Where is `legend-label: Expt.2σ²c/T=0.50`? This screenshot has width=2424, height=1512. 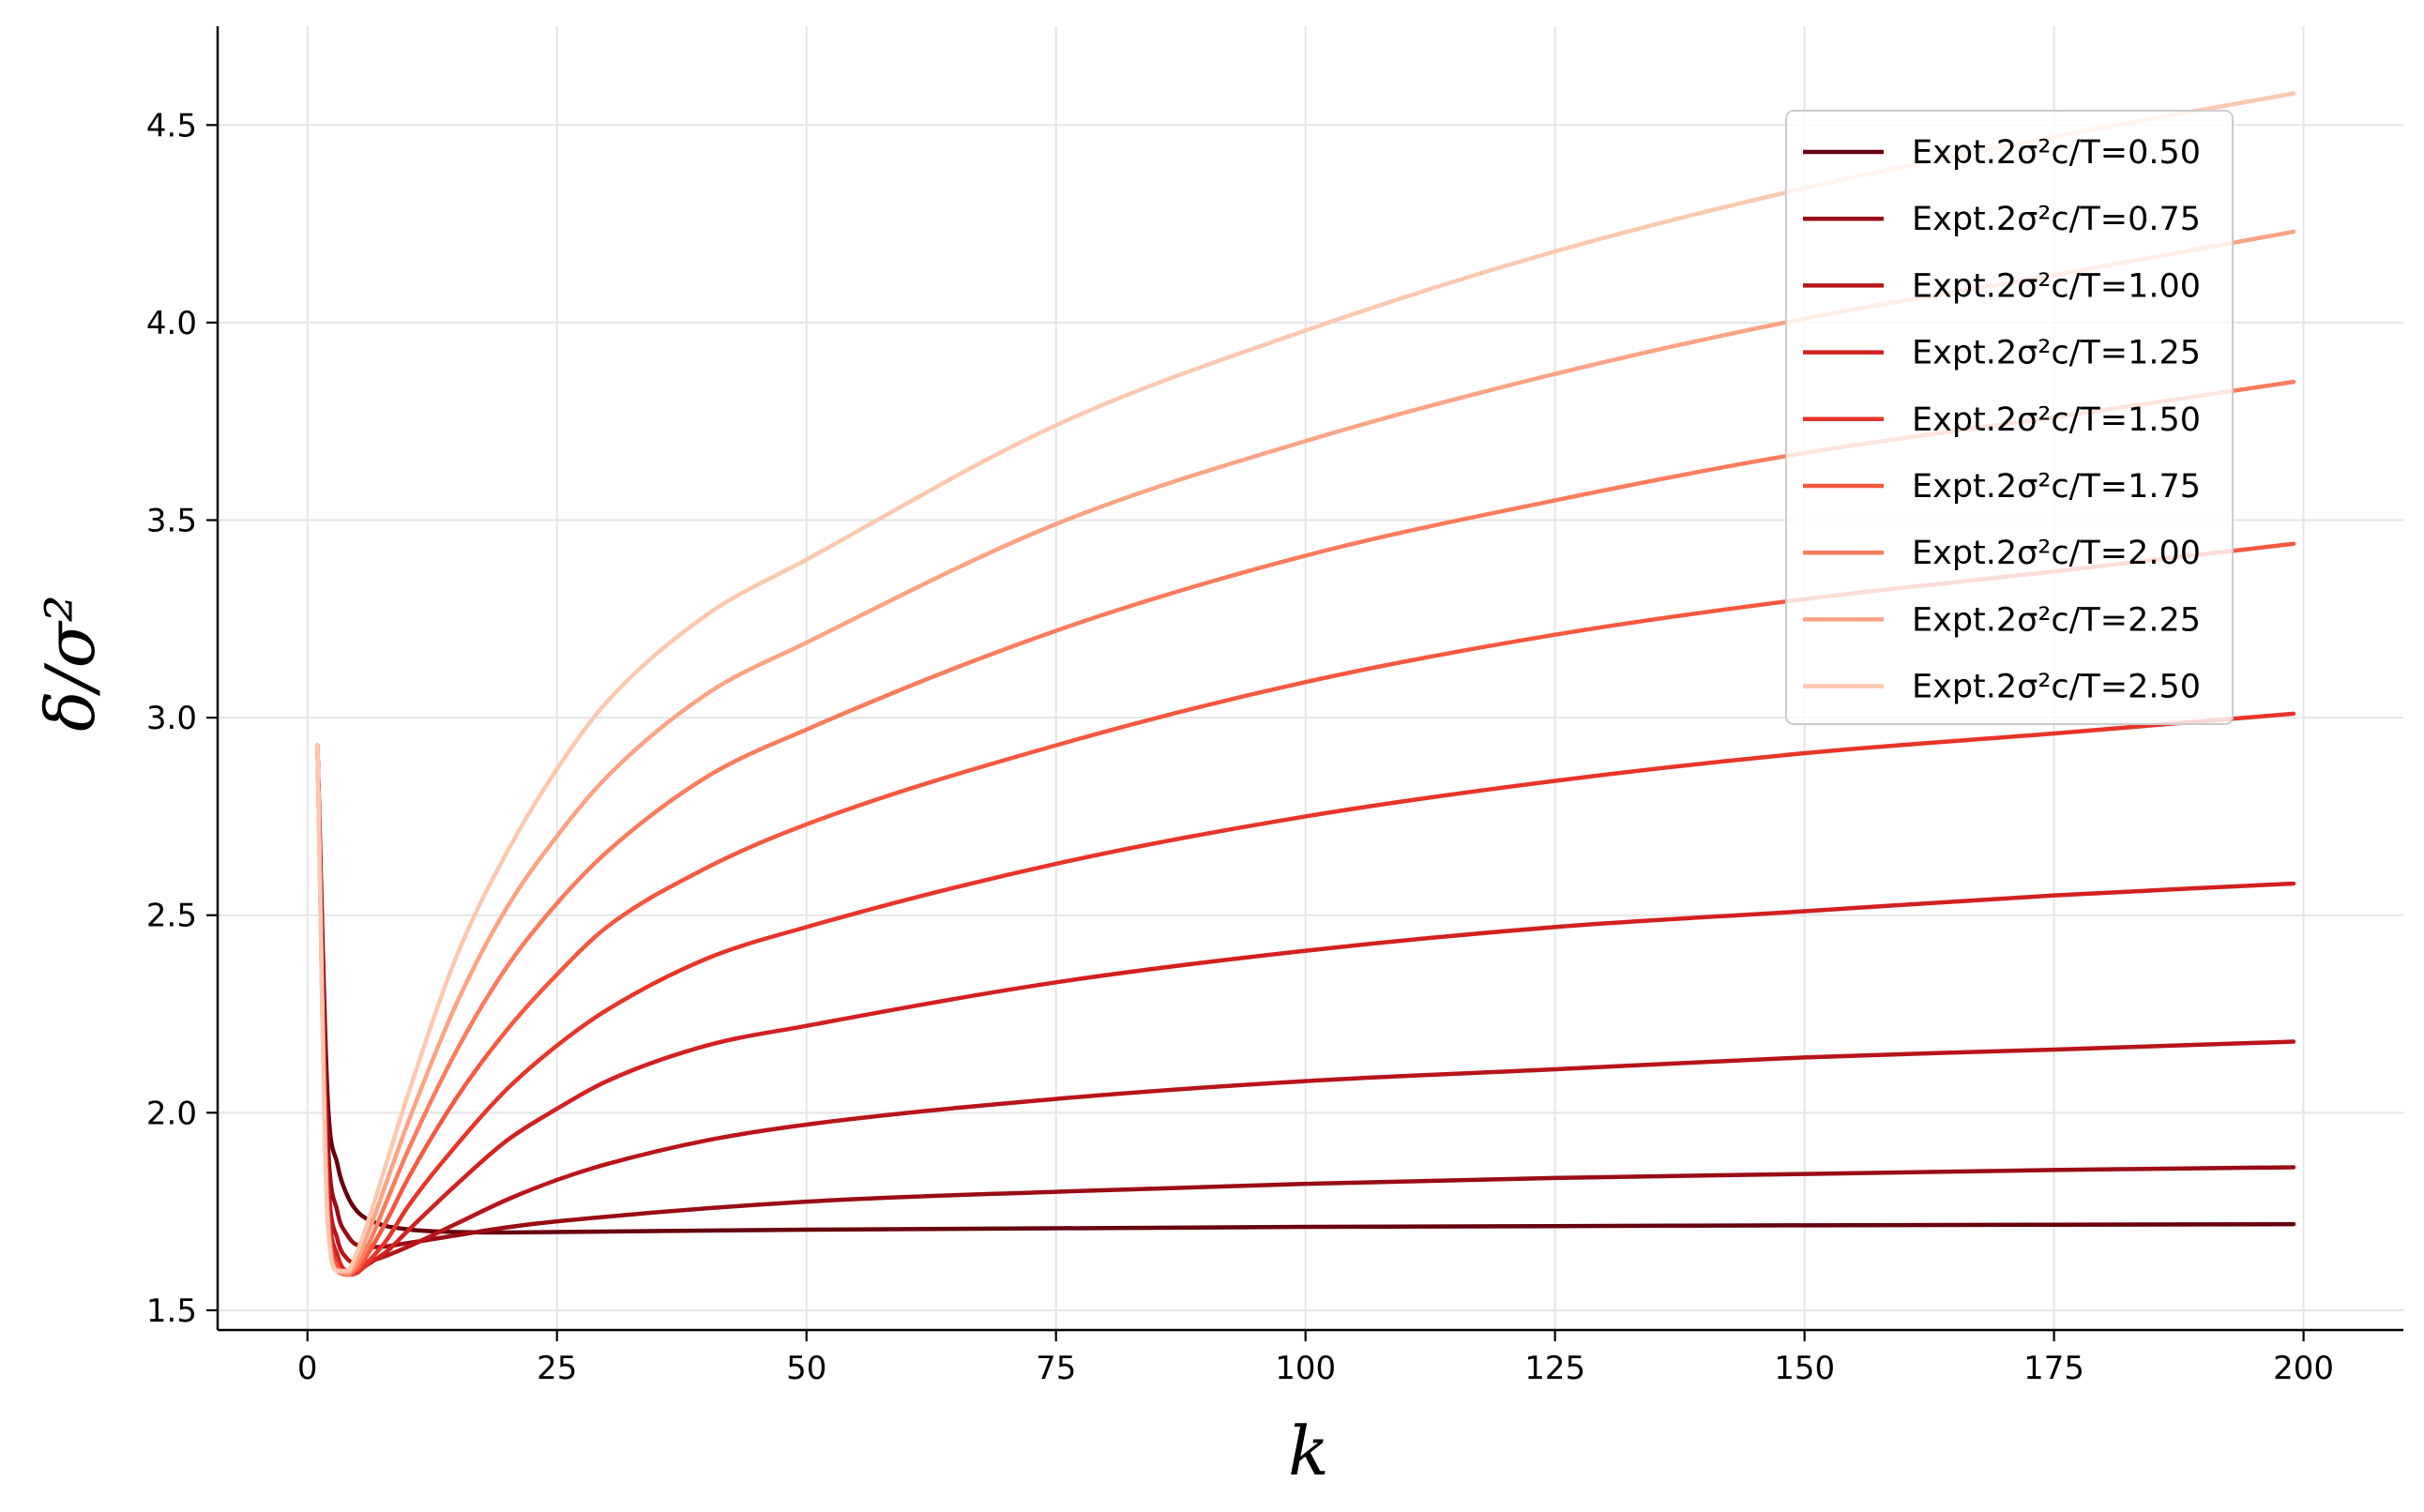
legend-label: Expt.2σ²c/T=0.50 is located at coordinates (2056, 153).